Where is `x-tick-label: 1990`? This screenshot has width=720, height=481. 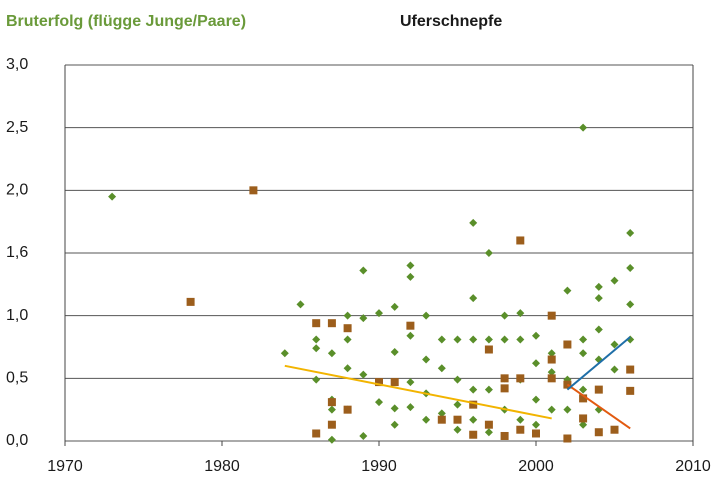
x-tick-label: 1990 is located at coordinates (379, 466).